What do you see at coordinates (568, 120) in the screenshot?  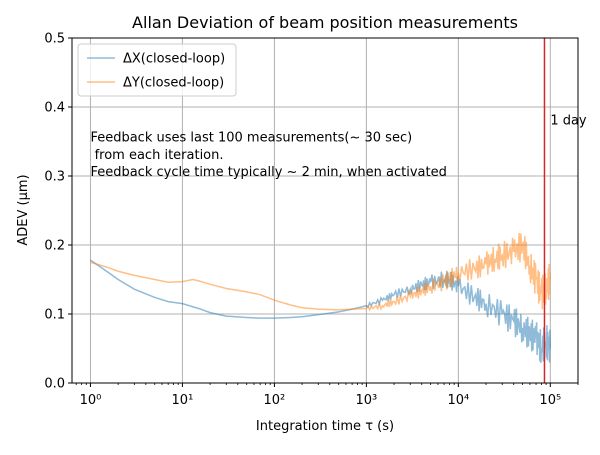 I see `one-day-label: 1 day` at bounding box center [568, 120].